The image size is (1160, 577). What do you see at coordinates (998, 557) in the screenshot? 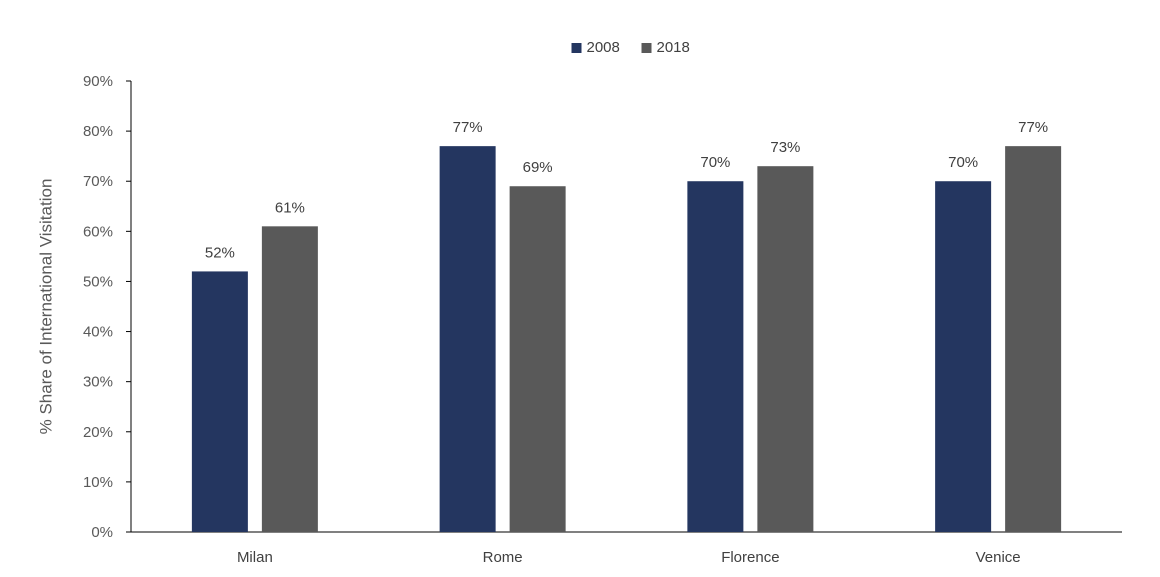
I see `category-label: Venice` at bounding box center [998, 557].